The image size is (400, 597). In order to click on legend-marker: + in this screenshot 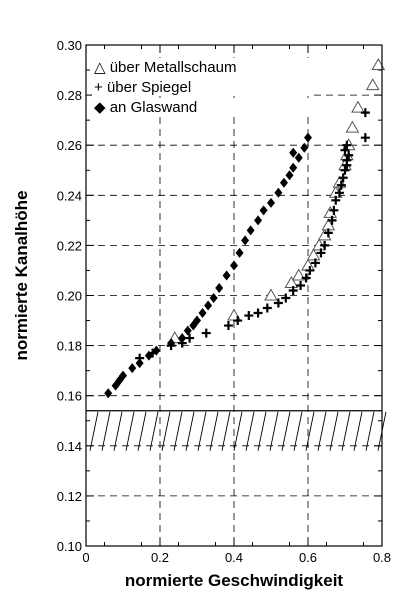, I will do `click(98, 87)`.